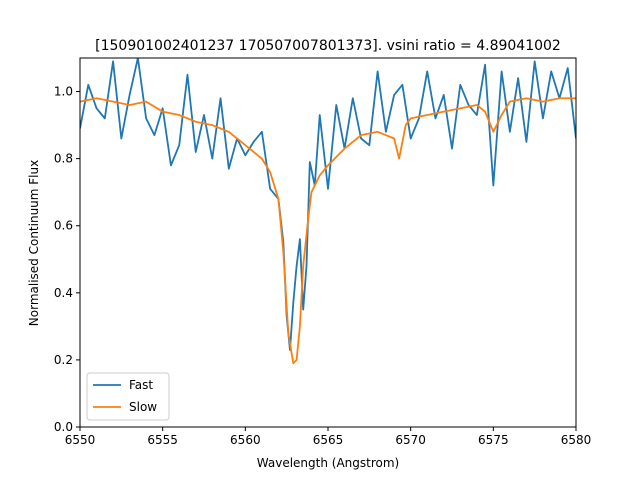  Describe the element at coordinates (63, 226) in the screenshot. I see `y-tick-label: 0.6` at that location.